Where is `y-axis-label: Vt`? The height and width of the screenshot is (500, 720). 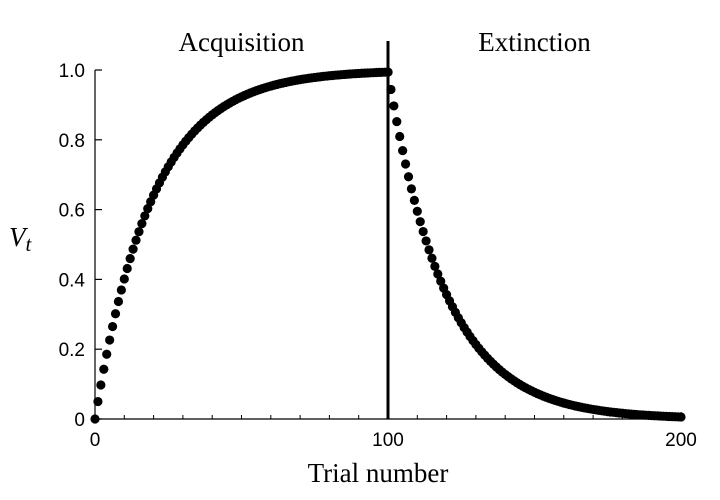
y-axis-label: Vt is located at coordinates (21, 239).